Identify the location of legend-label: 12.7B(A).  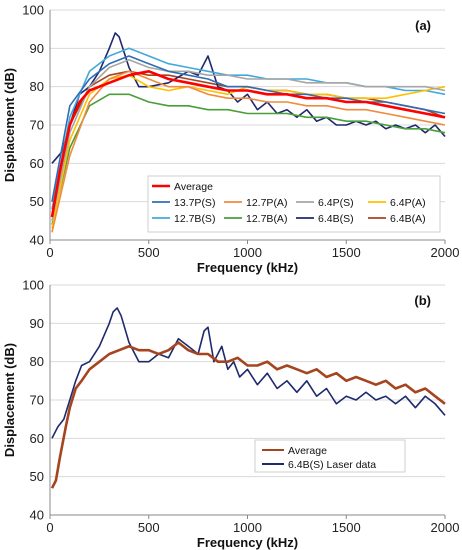
(266, 219).